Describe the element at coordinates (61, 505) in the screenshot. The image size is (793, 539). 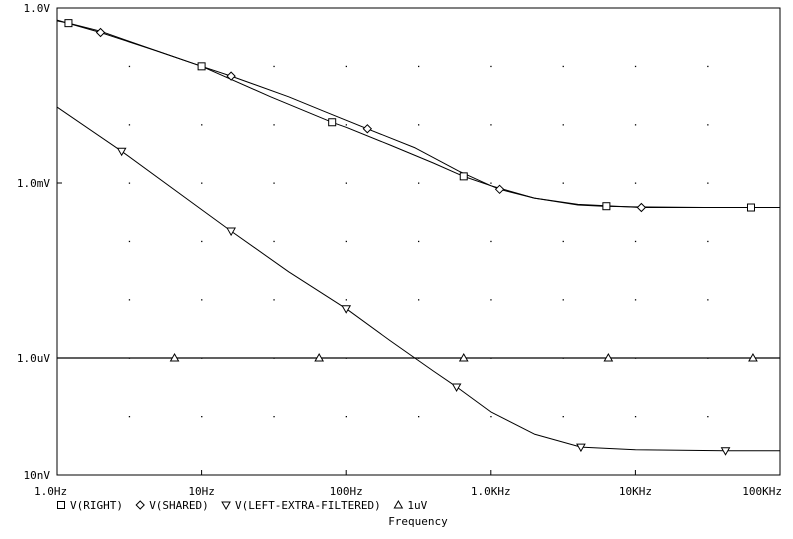
I see `square-legend-symbol` at that location.